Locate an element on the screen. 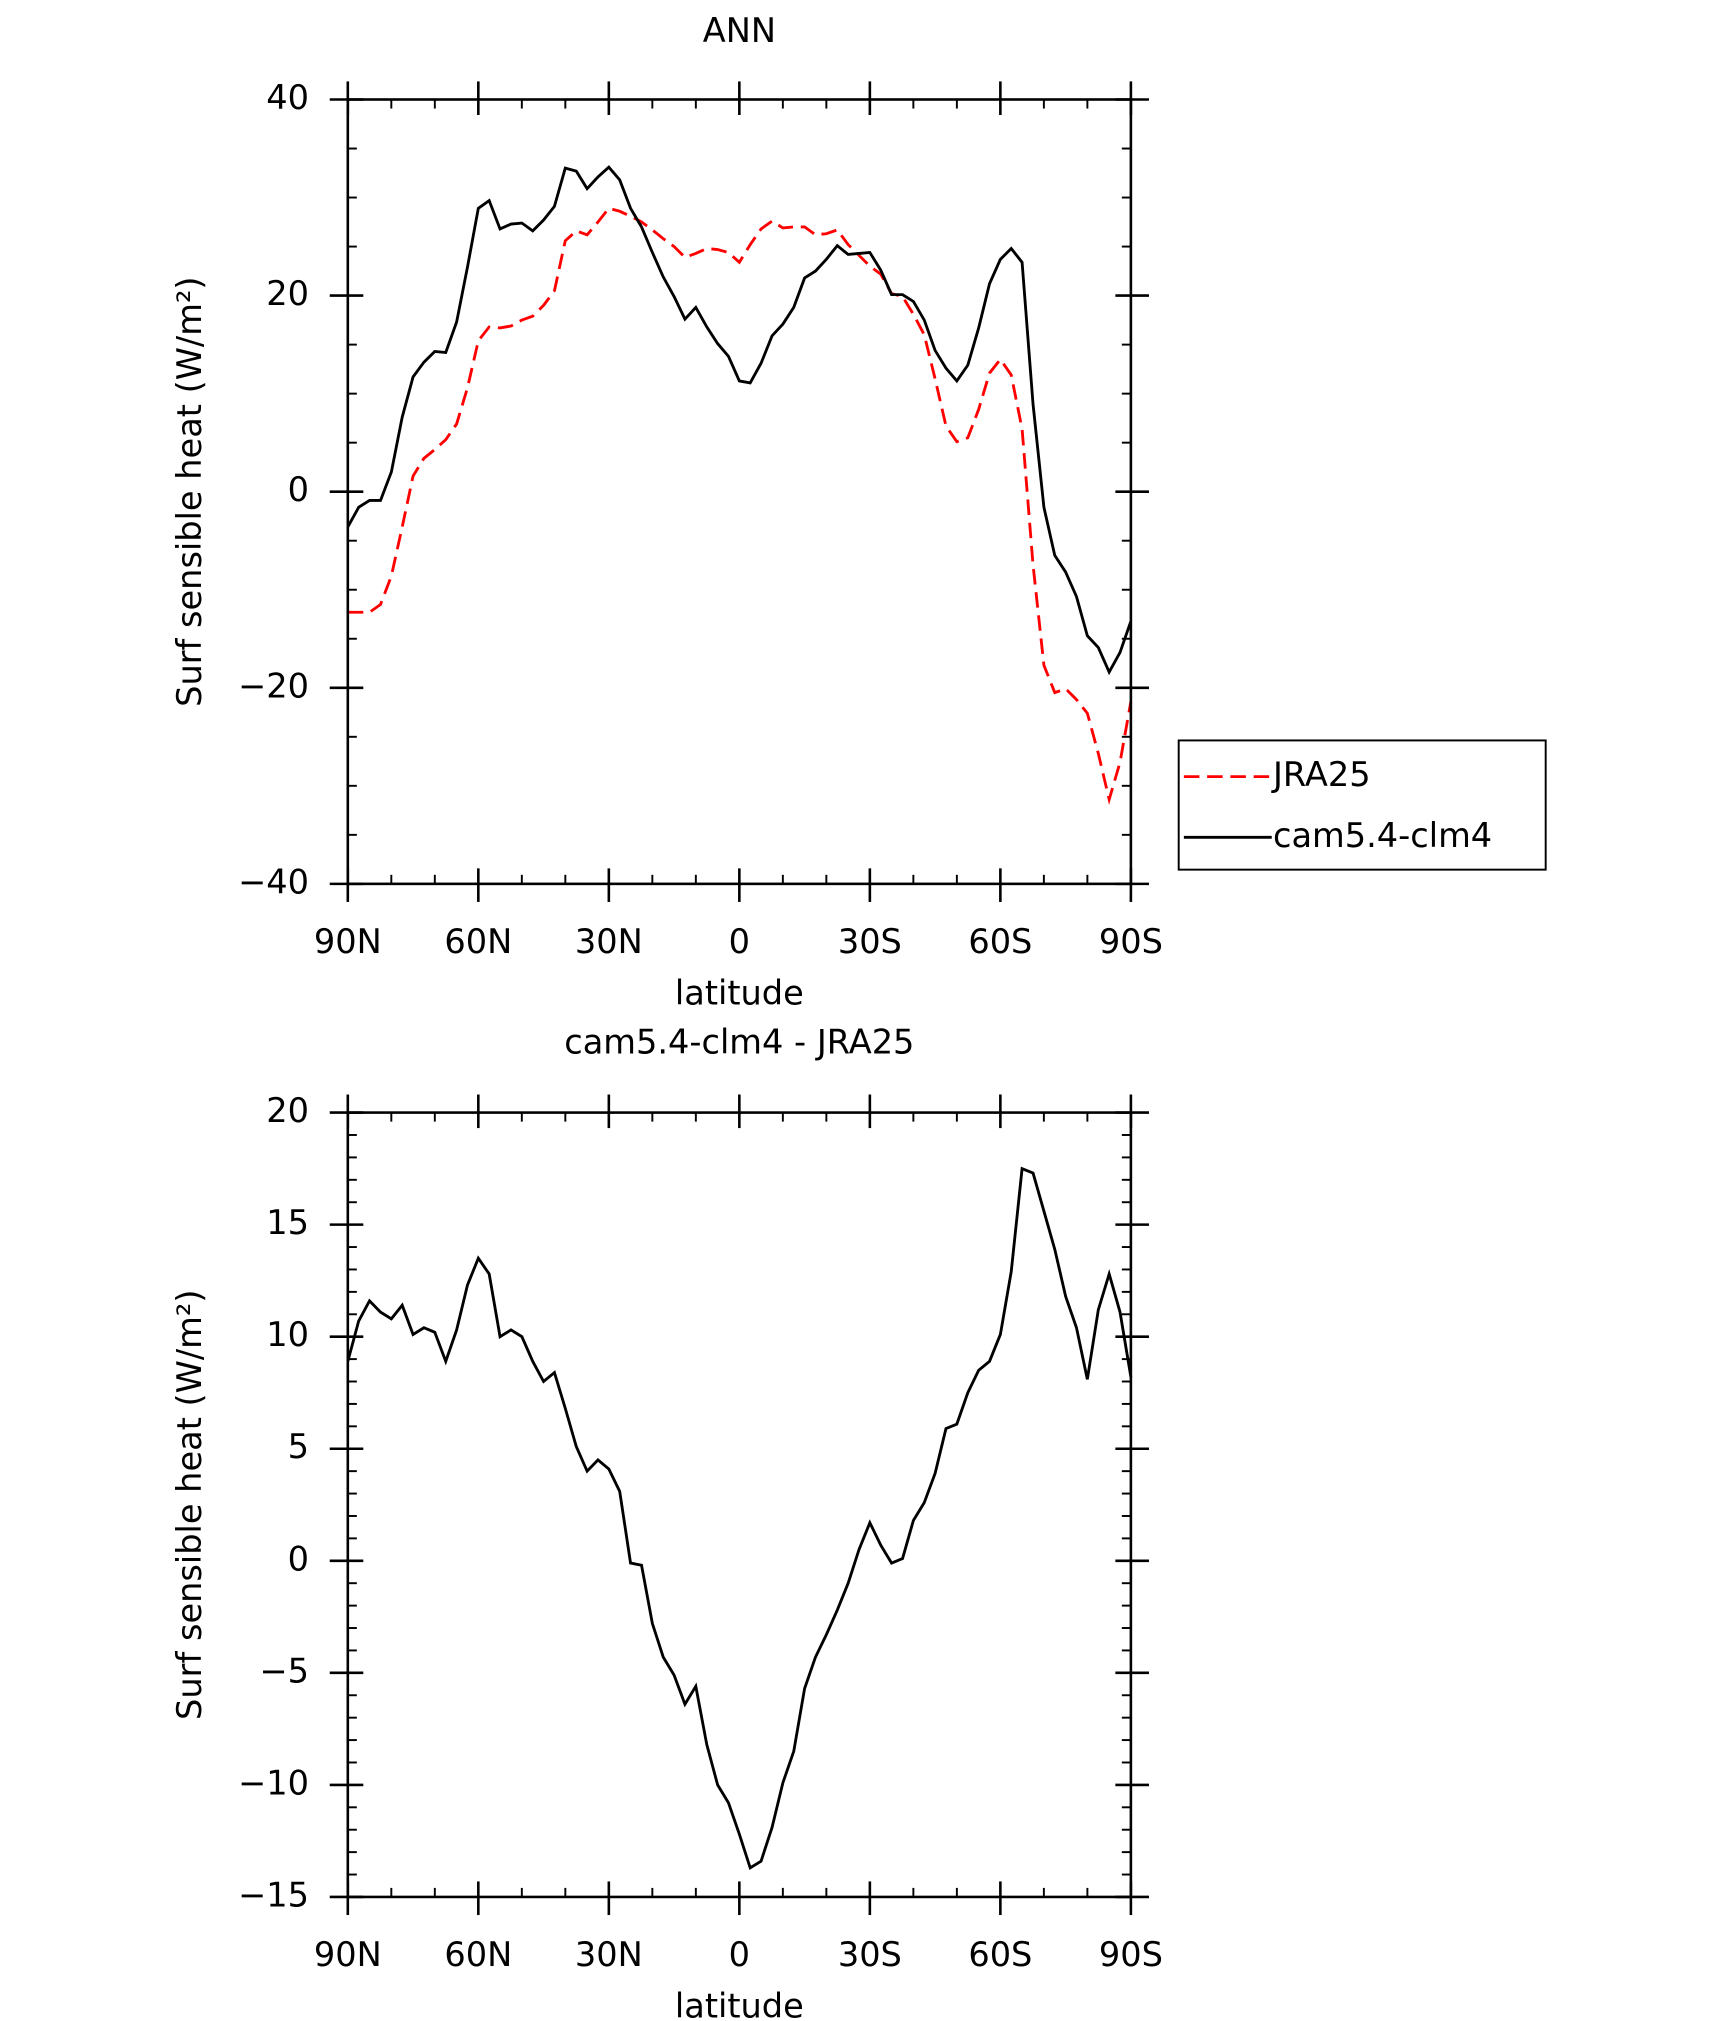 This screenshot has width=1710, height=2021. y-tick-label: −15 is located at coordinates (273, 1894).